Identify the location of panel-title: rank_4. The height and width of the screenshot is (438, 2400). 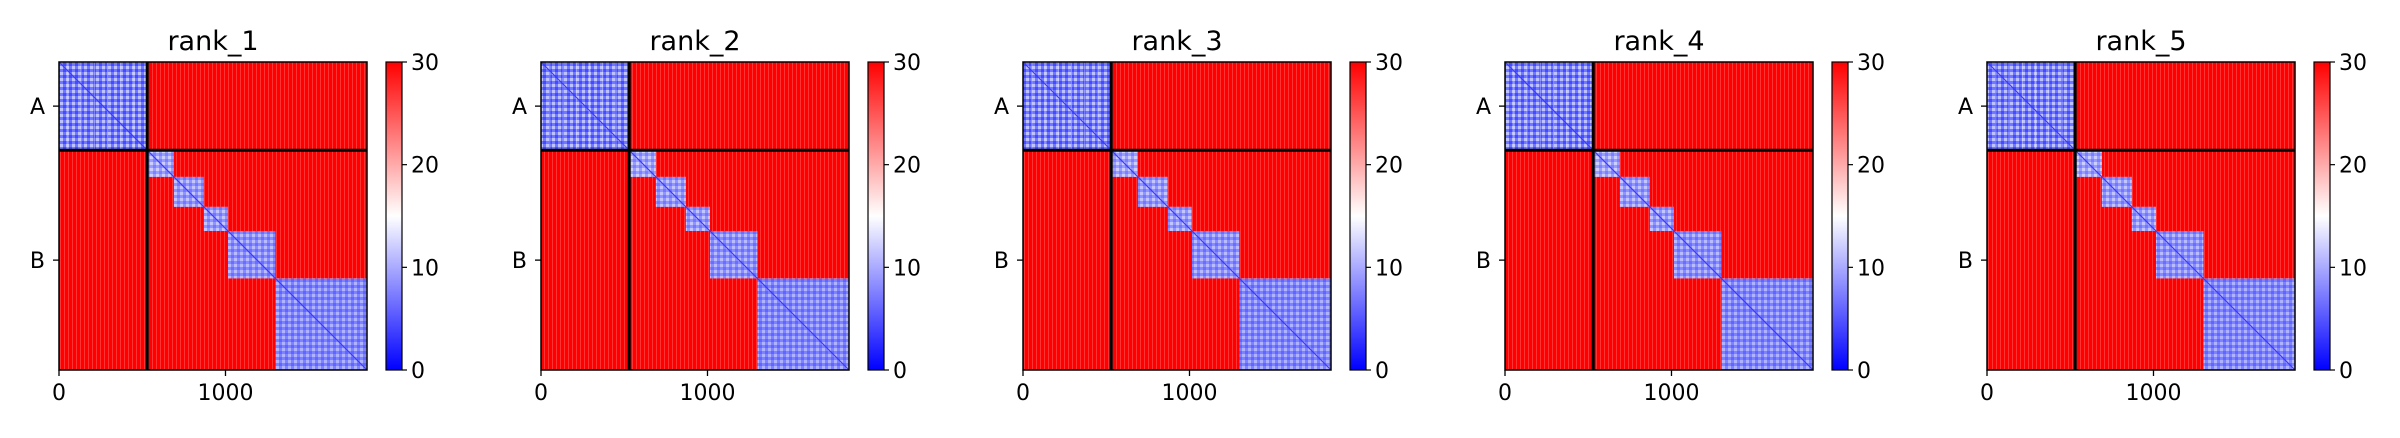
(1658, 41).